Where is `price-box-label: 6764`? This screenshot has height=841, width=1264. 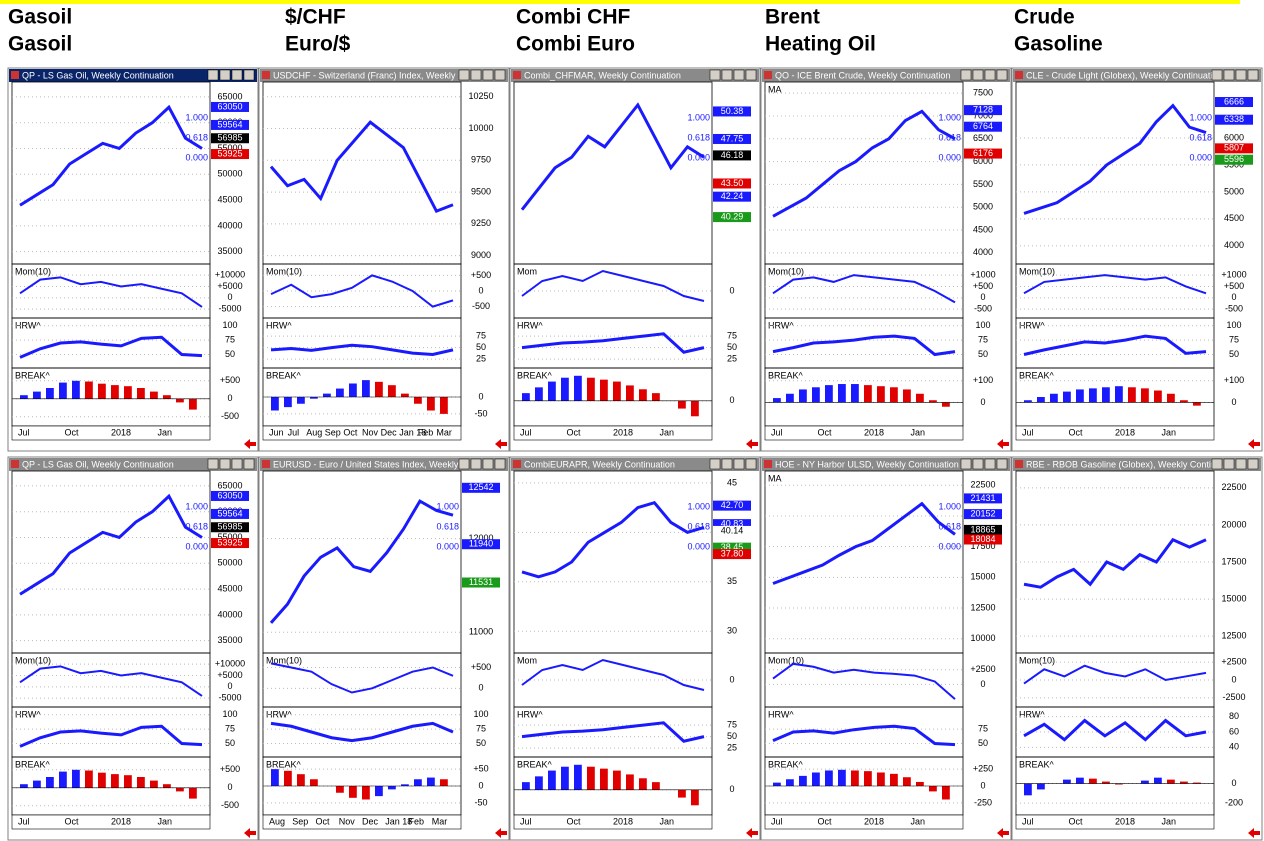 price-box-label: 6764 is located at coordinates (983, 126).